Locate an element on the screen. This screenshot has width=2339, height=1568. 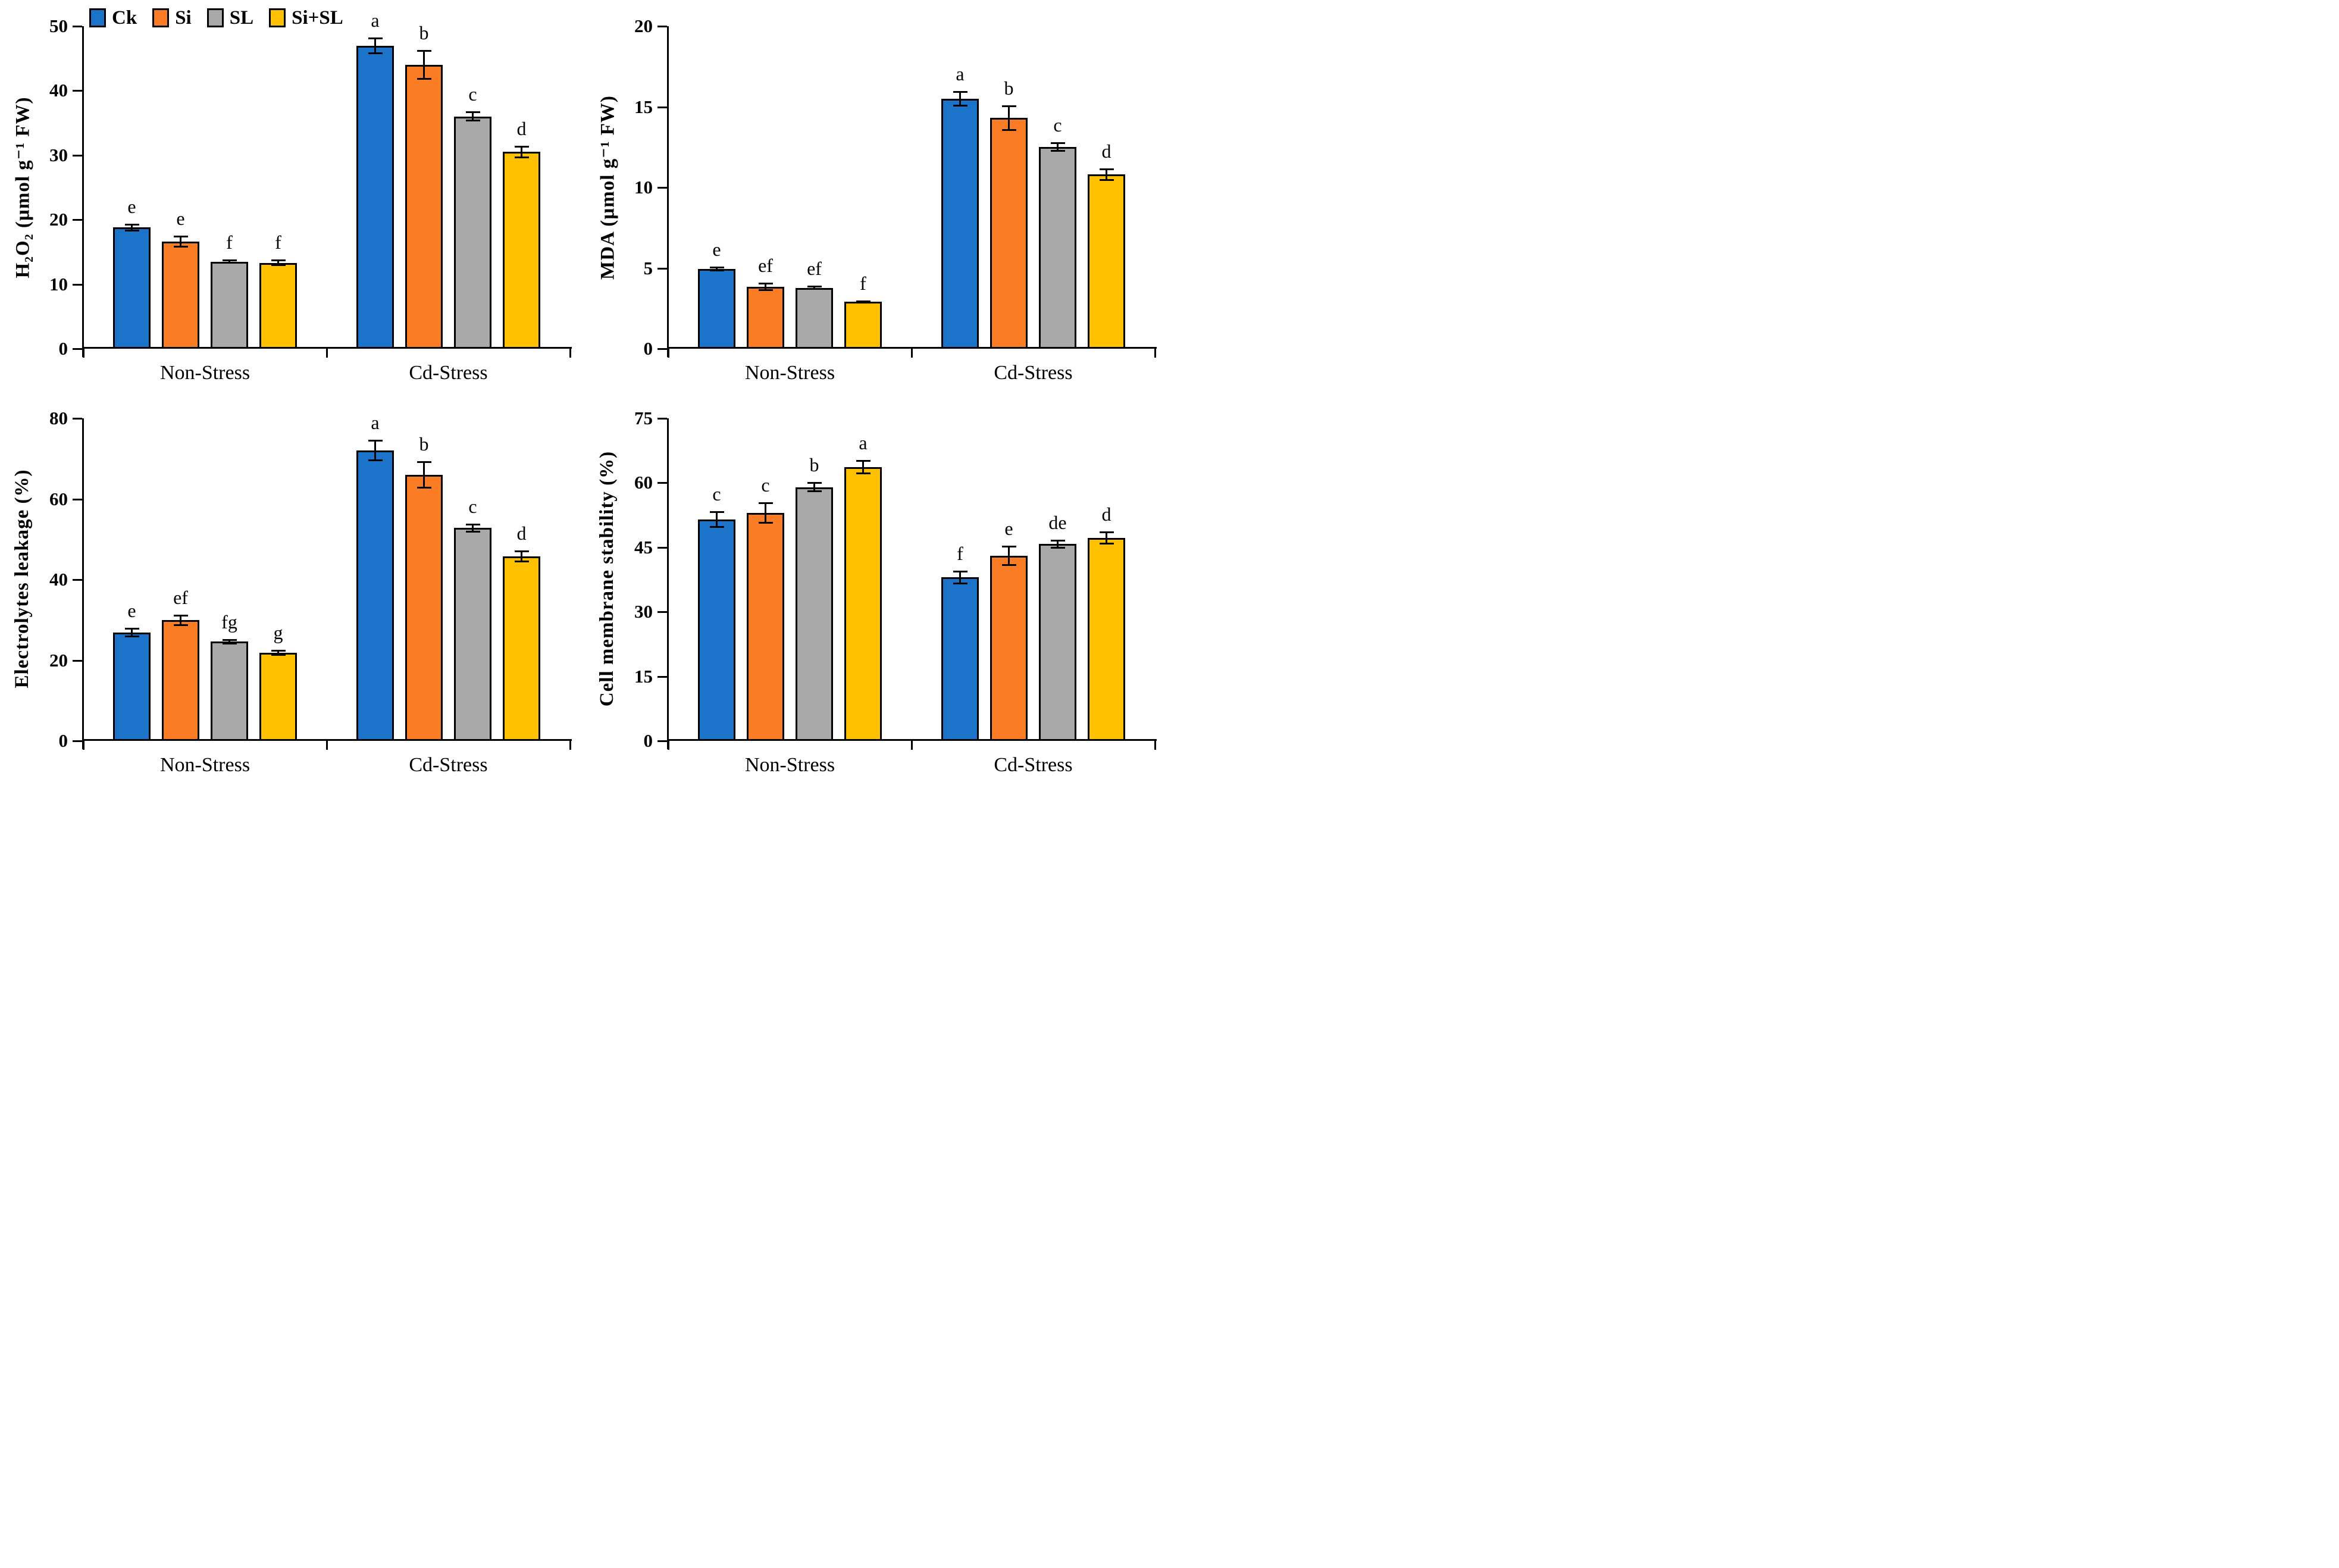
sig-letter: g is located at coordinates (278, 632).